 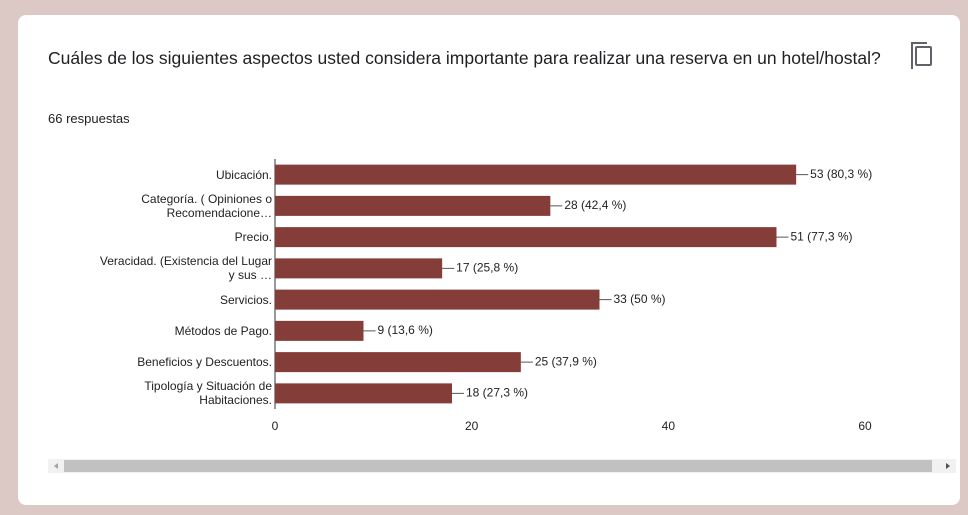 What do you see at coordinates (921, 55) in the screenshot?
I see `copy-icon` at bounding box center [921, 55].